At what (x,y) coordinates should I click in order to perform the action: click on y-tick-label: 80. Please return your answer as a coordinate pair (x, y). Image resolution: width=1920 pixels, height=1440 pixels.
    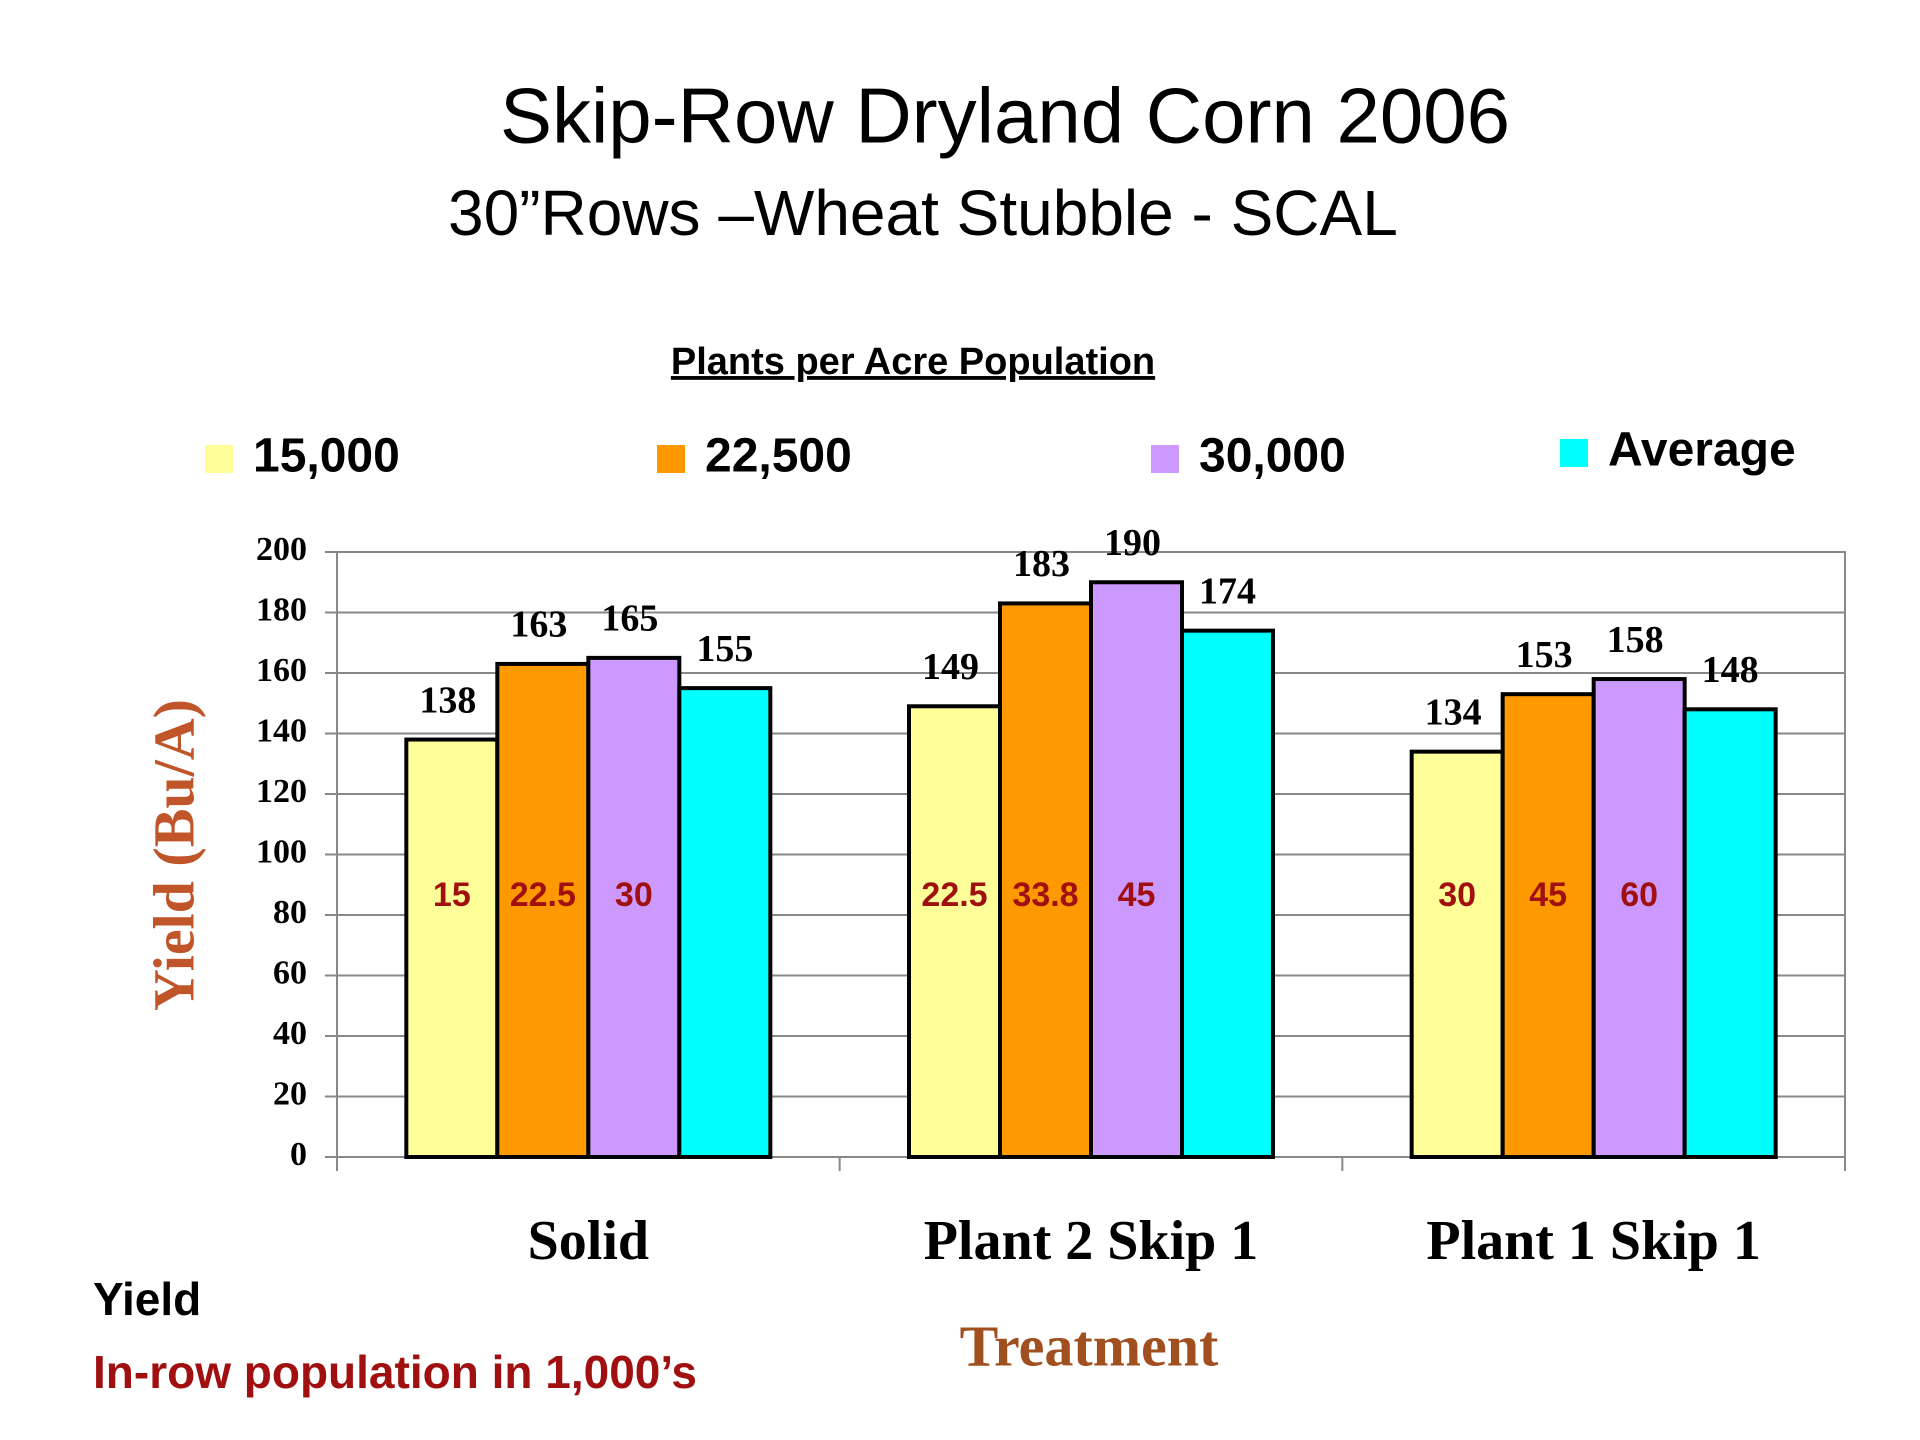
    Looking at the image, I should click on (290, 912).